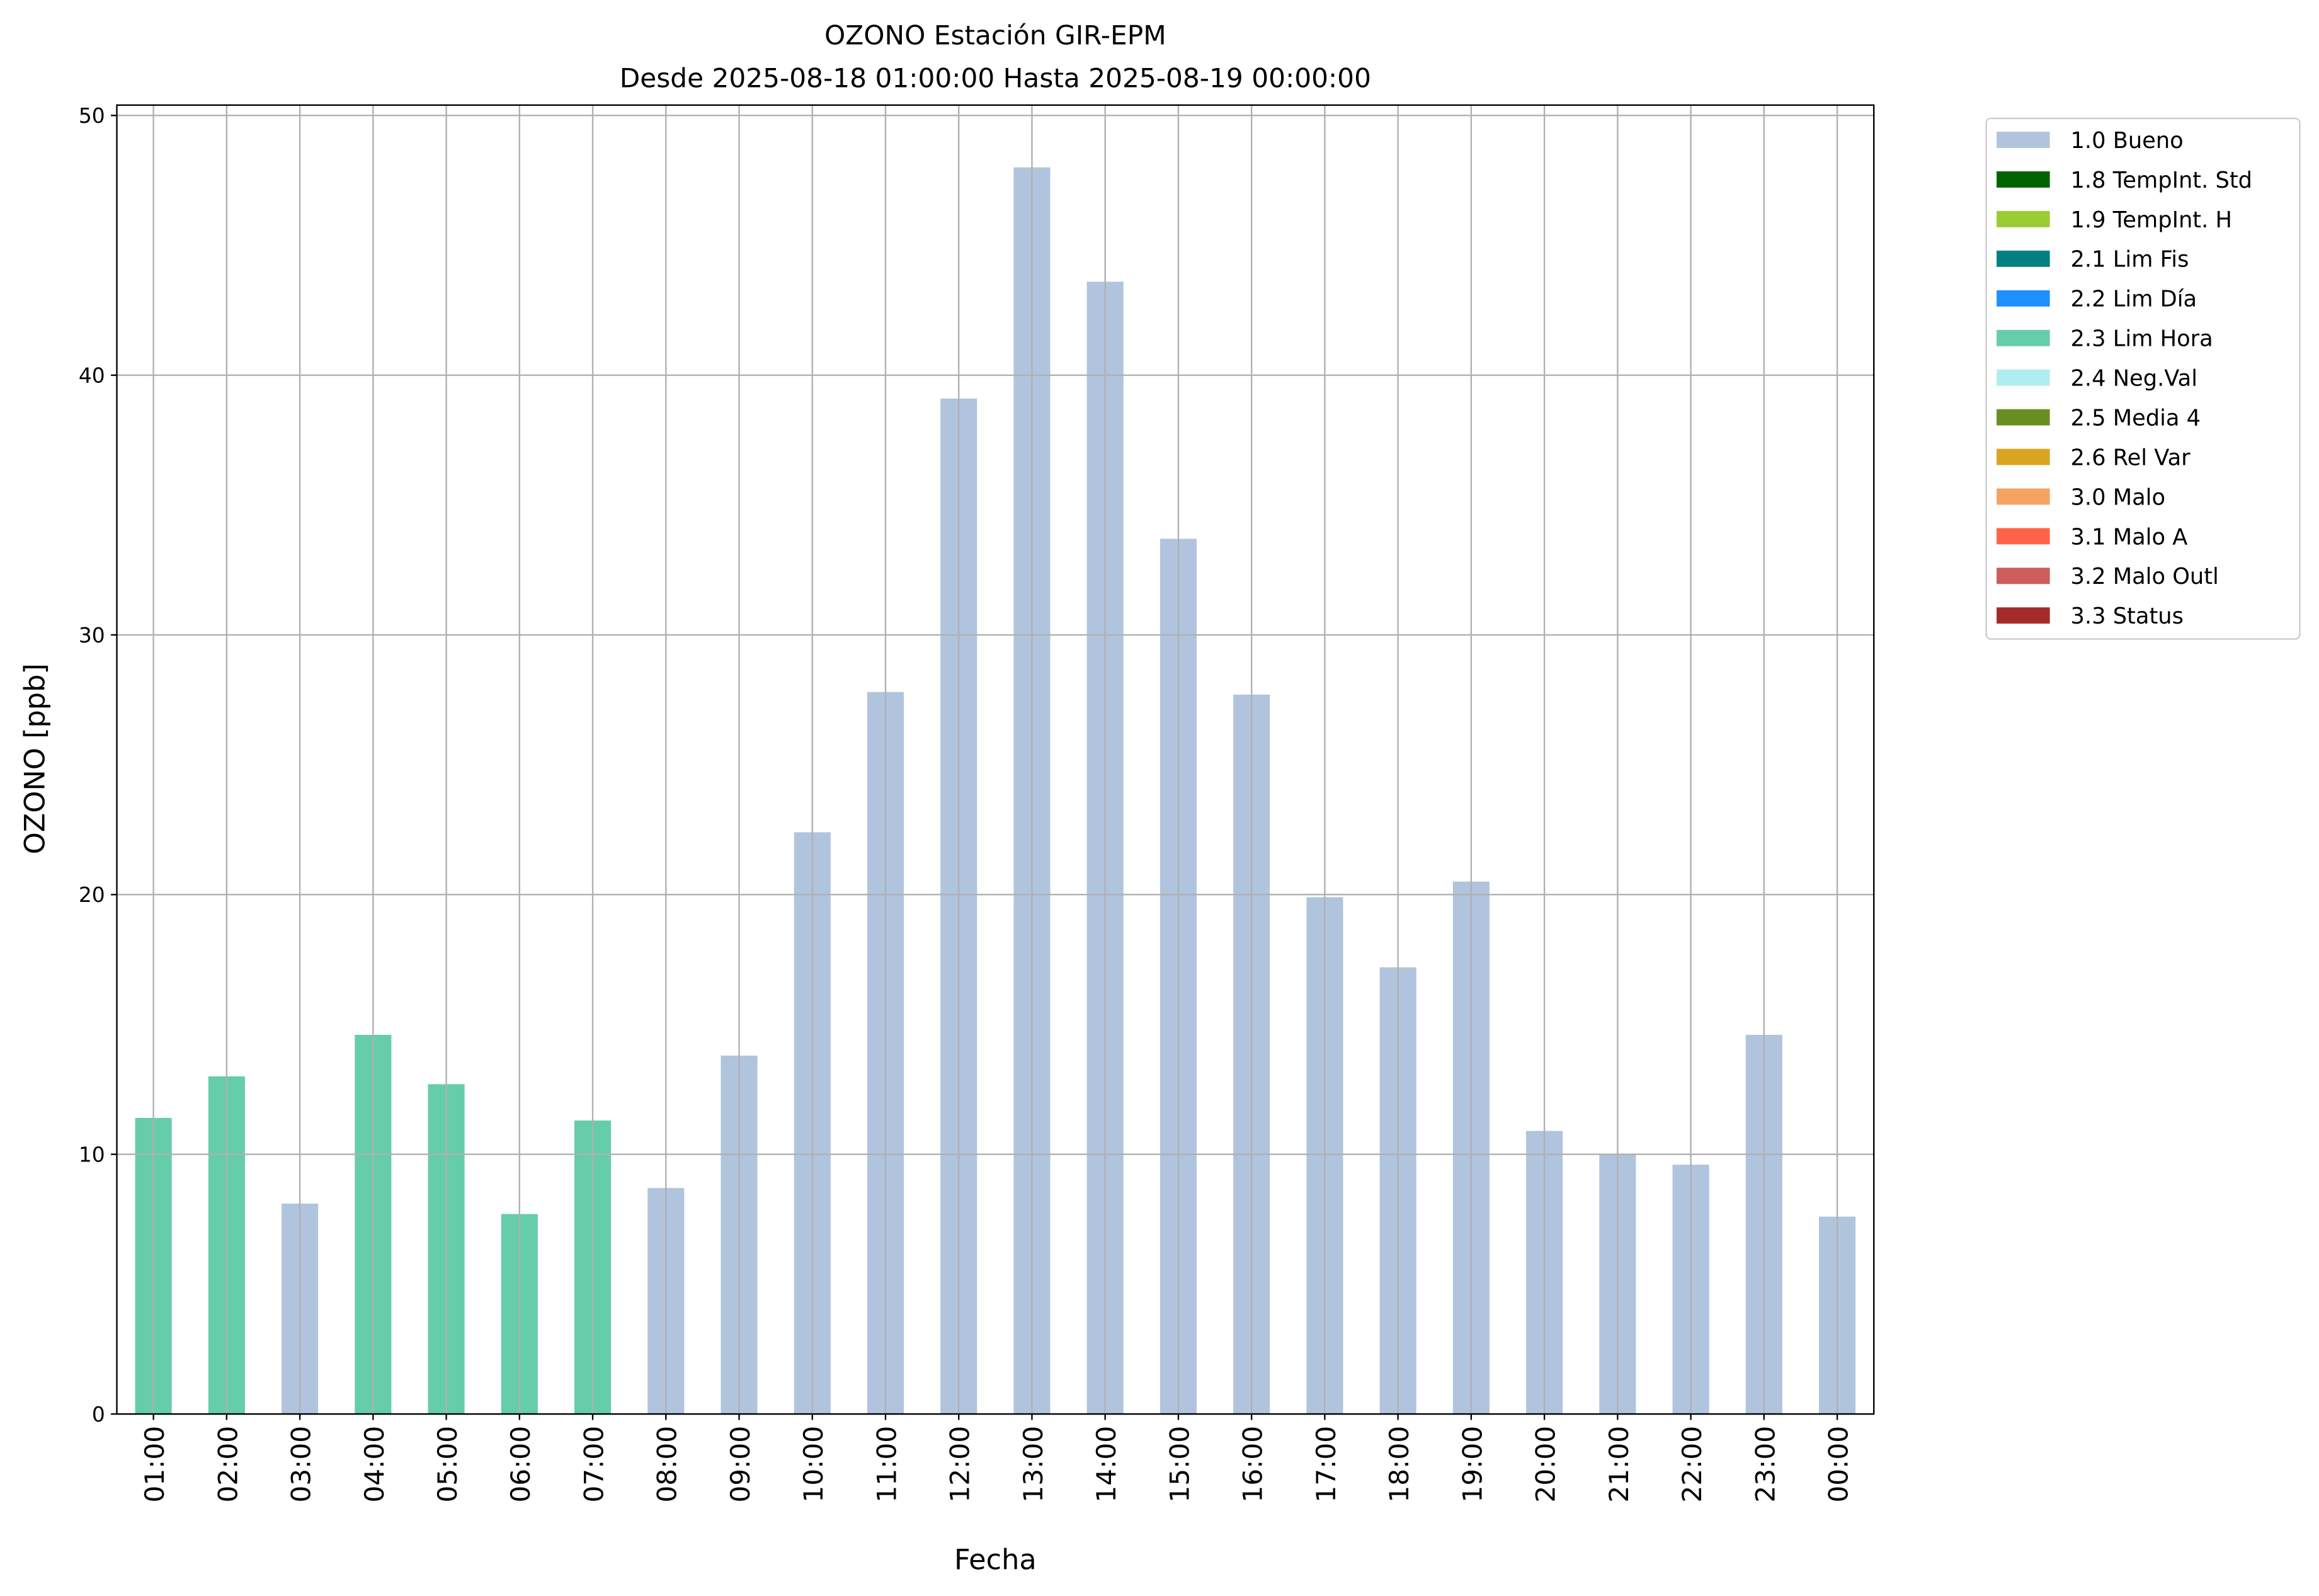 Image resolution: width=2319 pixels, height=1596 pixels. What do you see at coordinates (2127, 141) in the screenshot?
I see `legend-label: 1.0 Bueno` at bounding box center [2127, 141].